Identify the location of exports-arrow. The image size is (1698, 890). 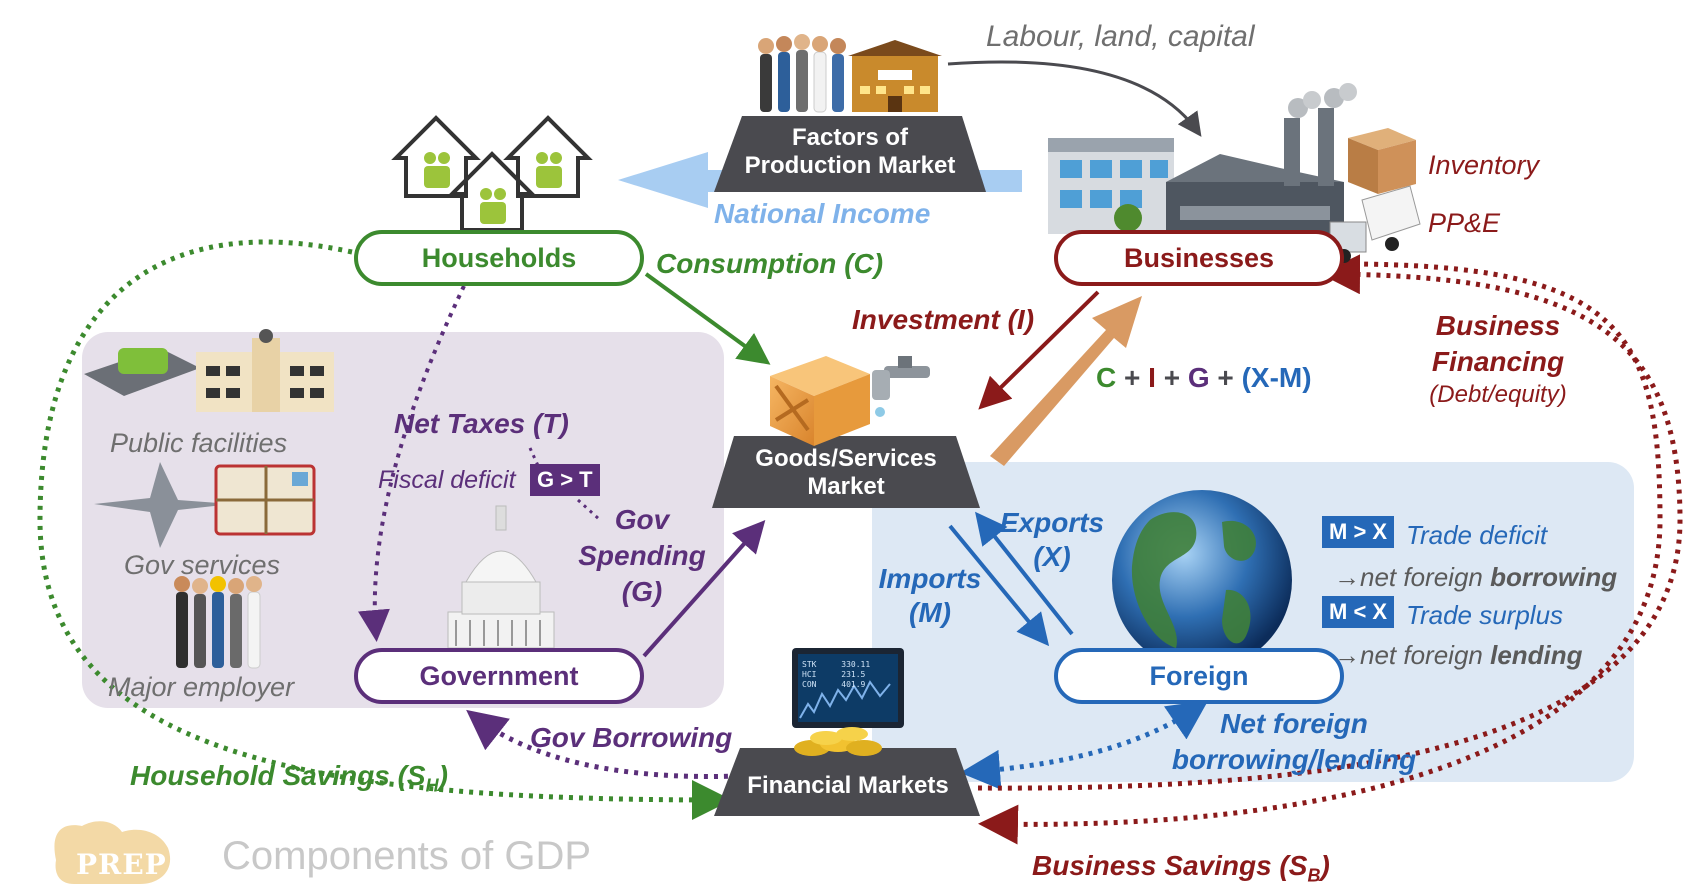
(1024, 573).